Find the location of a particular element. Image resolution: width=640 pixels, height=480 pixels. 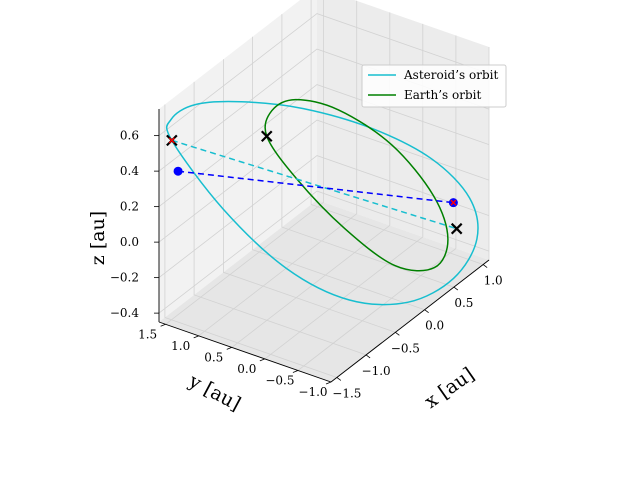

z-tick-label: 0.0 is located at coordinates (129, 242).